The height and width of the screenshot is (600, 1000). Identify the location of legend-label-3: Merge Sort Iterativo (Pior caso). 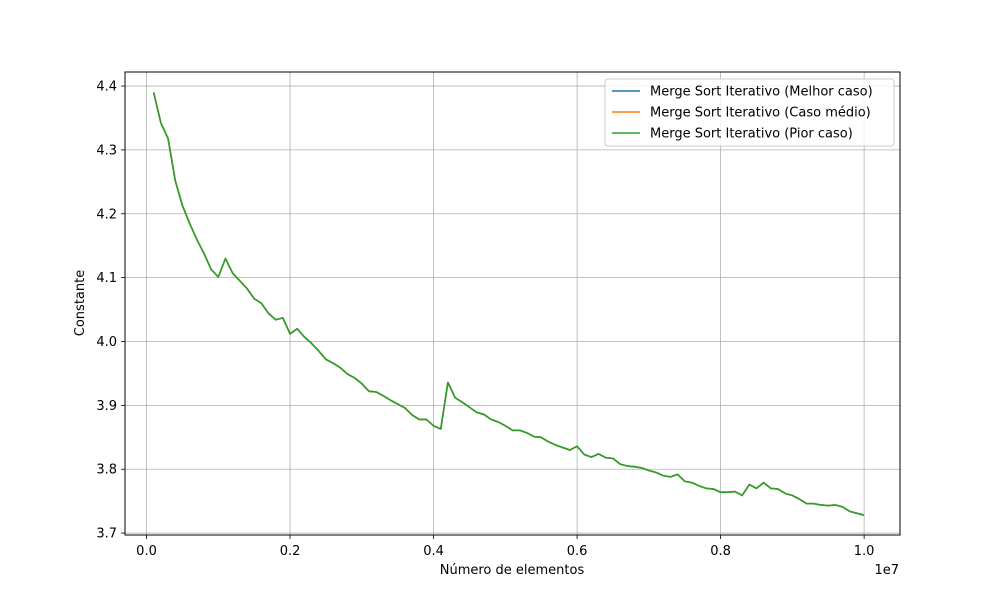
(751, 134).